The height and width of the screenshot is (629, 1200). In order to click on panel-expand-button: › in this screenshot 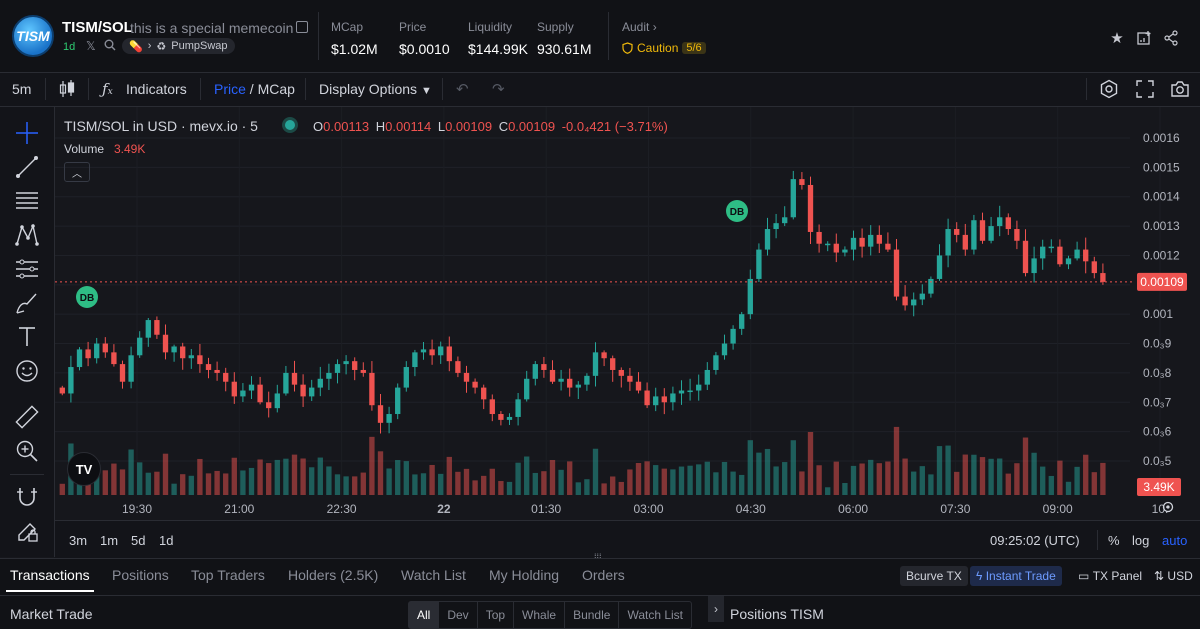, I will do `click(716, 609)`.